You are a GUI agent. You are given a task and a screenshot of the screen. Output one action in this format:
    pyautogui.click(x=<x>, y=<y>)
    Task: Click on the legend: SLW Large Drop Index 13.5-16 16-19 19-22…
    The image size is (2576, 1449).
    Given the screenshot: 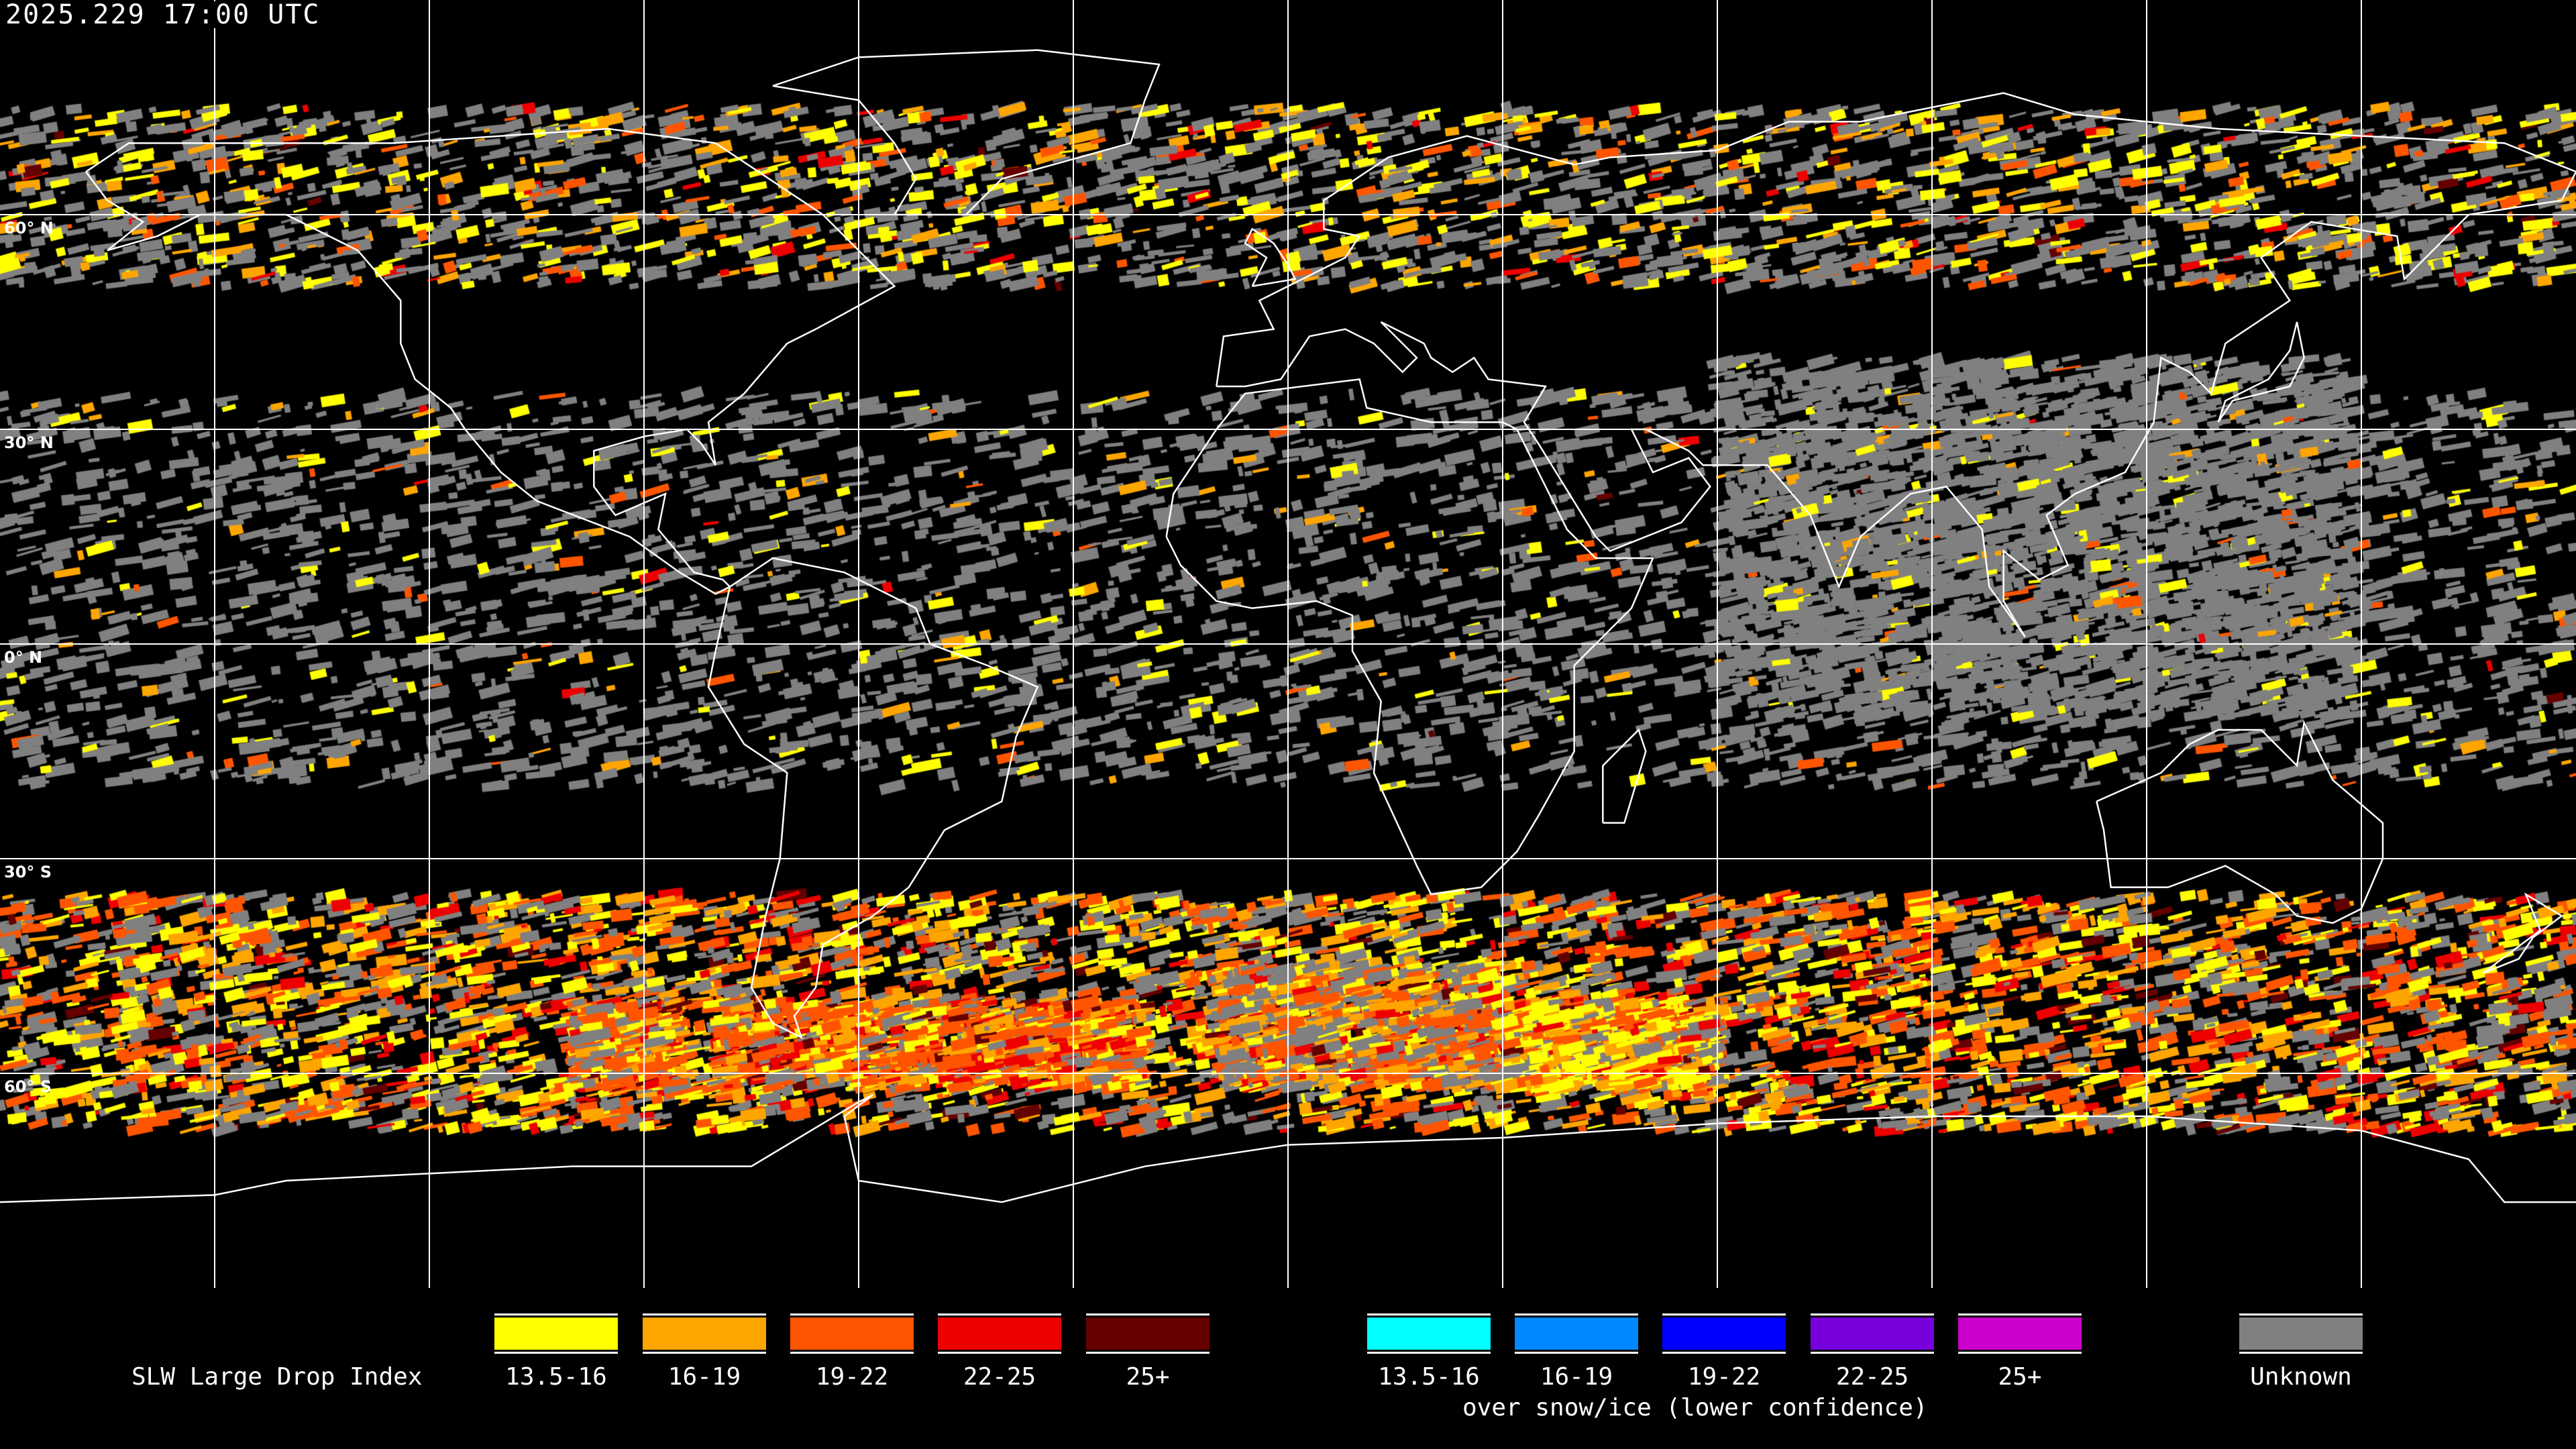 What is the action you would take?
    pyautogui.click(x=1288, y=1368)
    